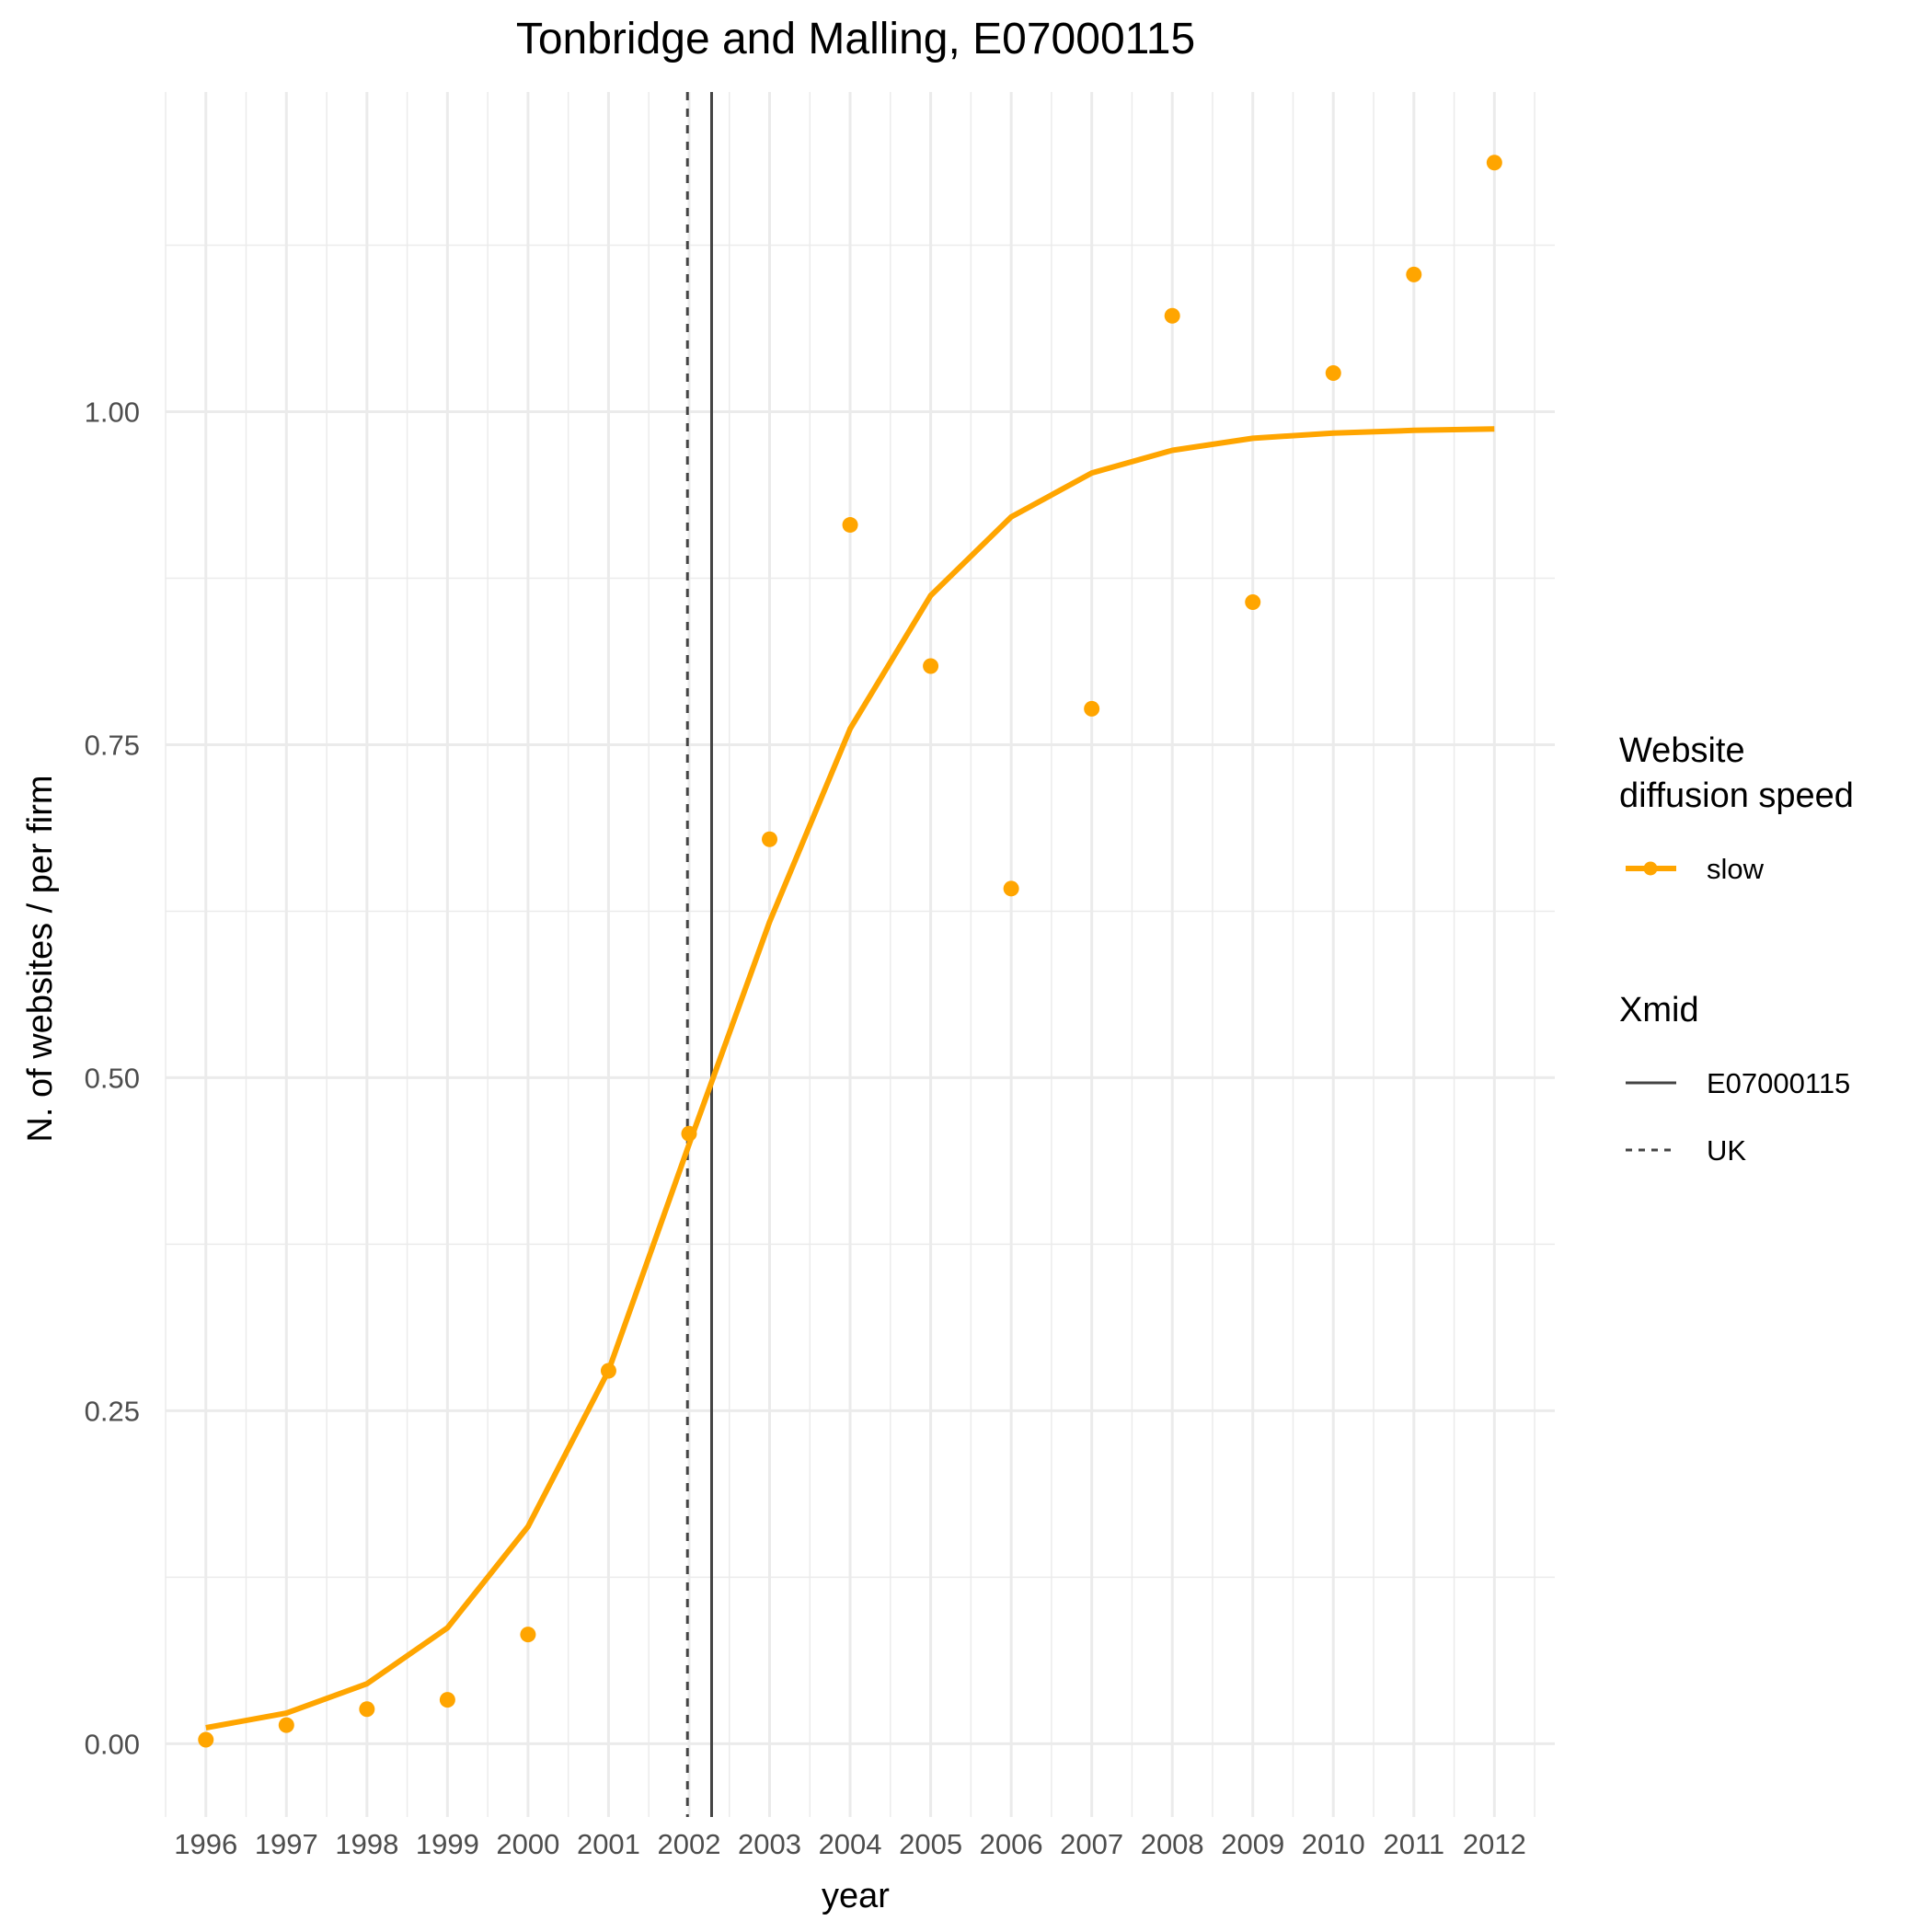 The height and width of the screenshot is (1932, 1932). I want to click on x-tick-label: 2009, so click(1252, 1844).